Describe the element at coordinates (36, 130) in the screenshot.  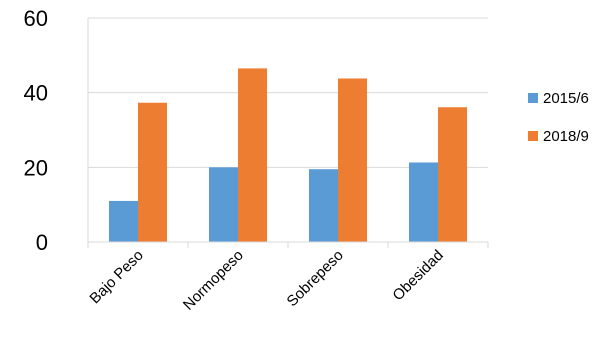
I see `y-axis-ticks: 0 20 40 60` at that location.